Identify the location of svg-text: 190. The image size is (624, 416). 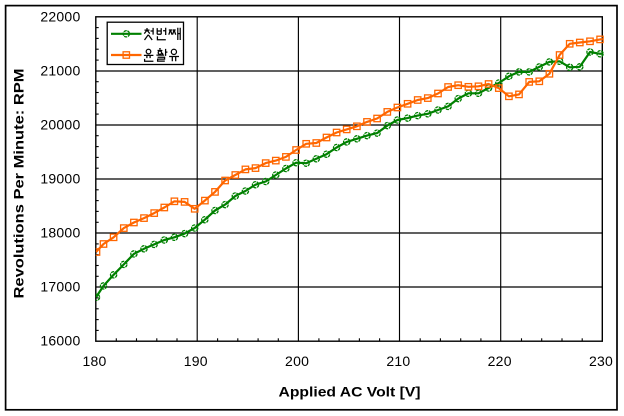
(196, 361).